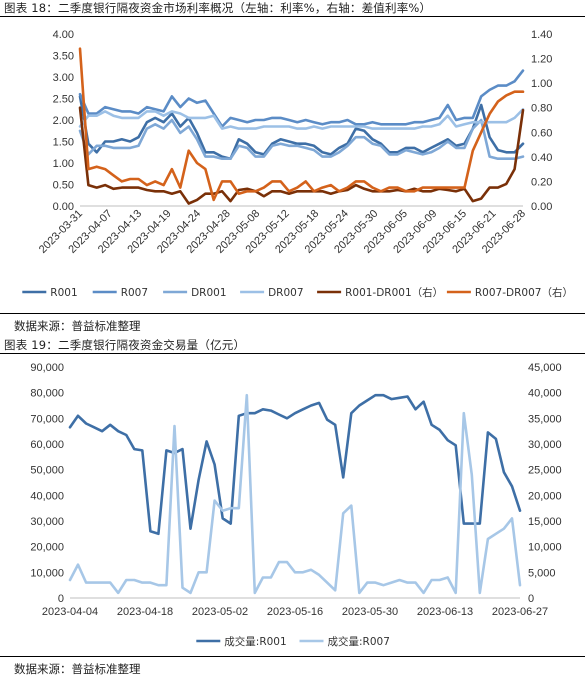 This screenshot has width=585, height=679. What do you see at coordinates (542, 573) in the screenshot?
I see `y-right-tick-label: 5,000` at bounding box center [542, 573].